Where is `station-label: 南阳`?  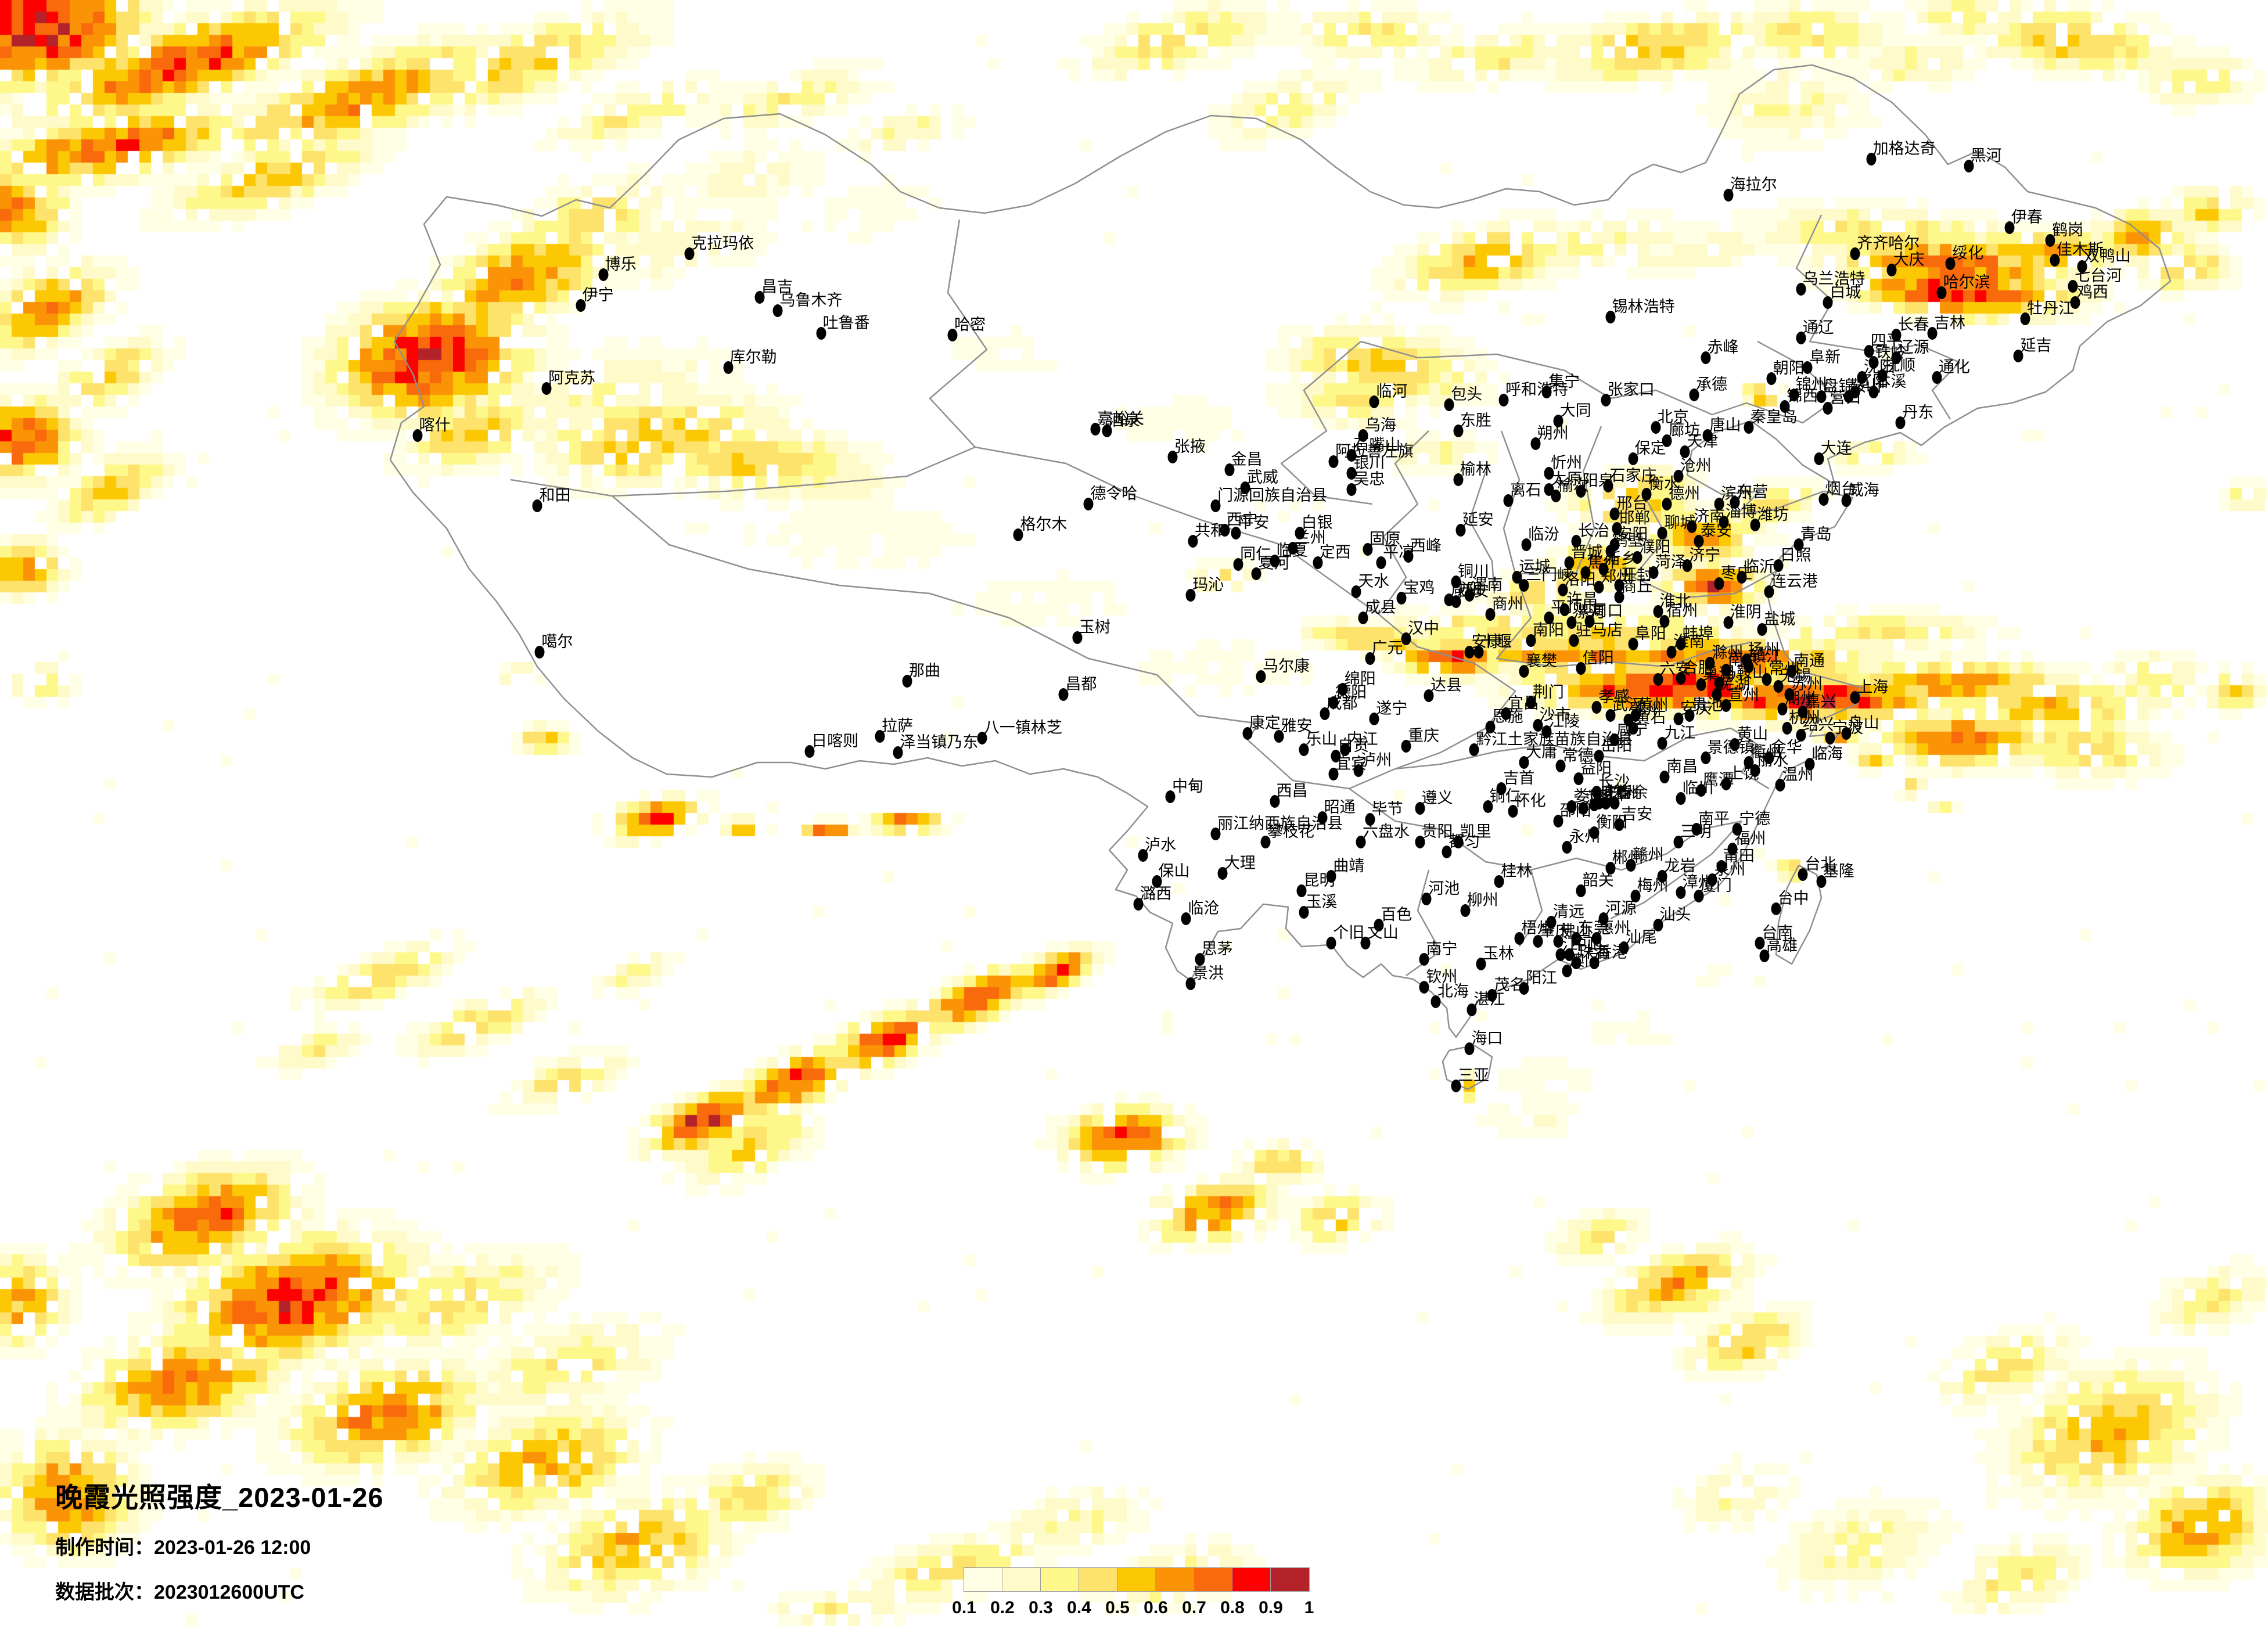
station-label: 南阳 is located at coordinates (1548, 630).